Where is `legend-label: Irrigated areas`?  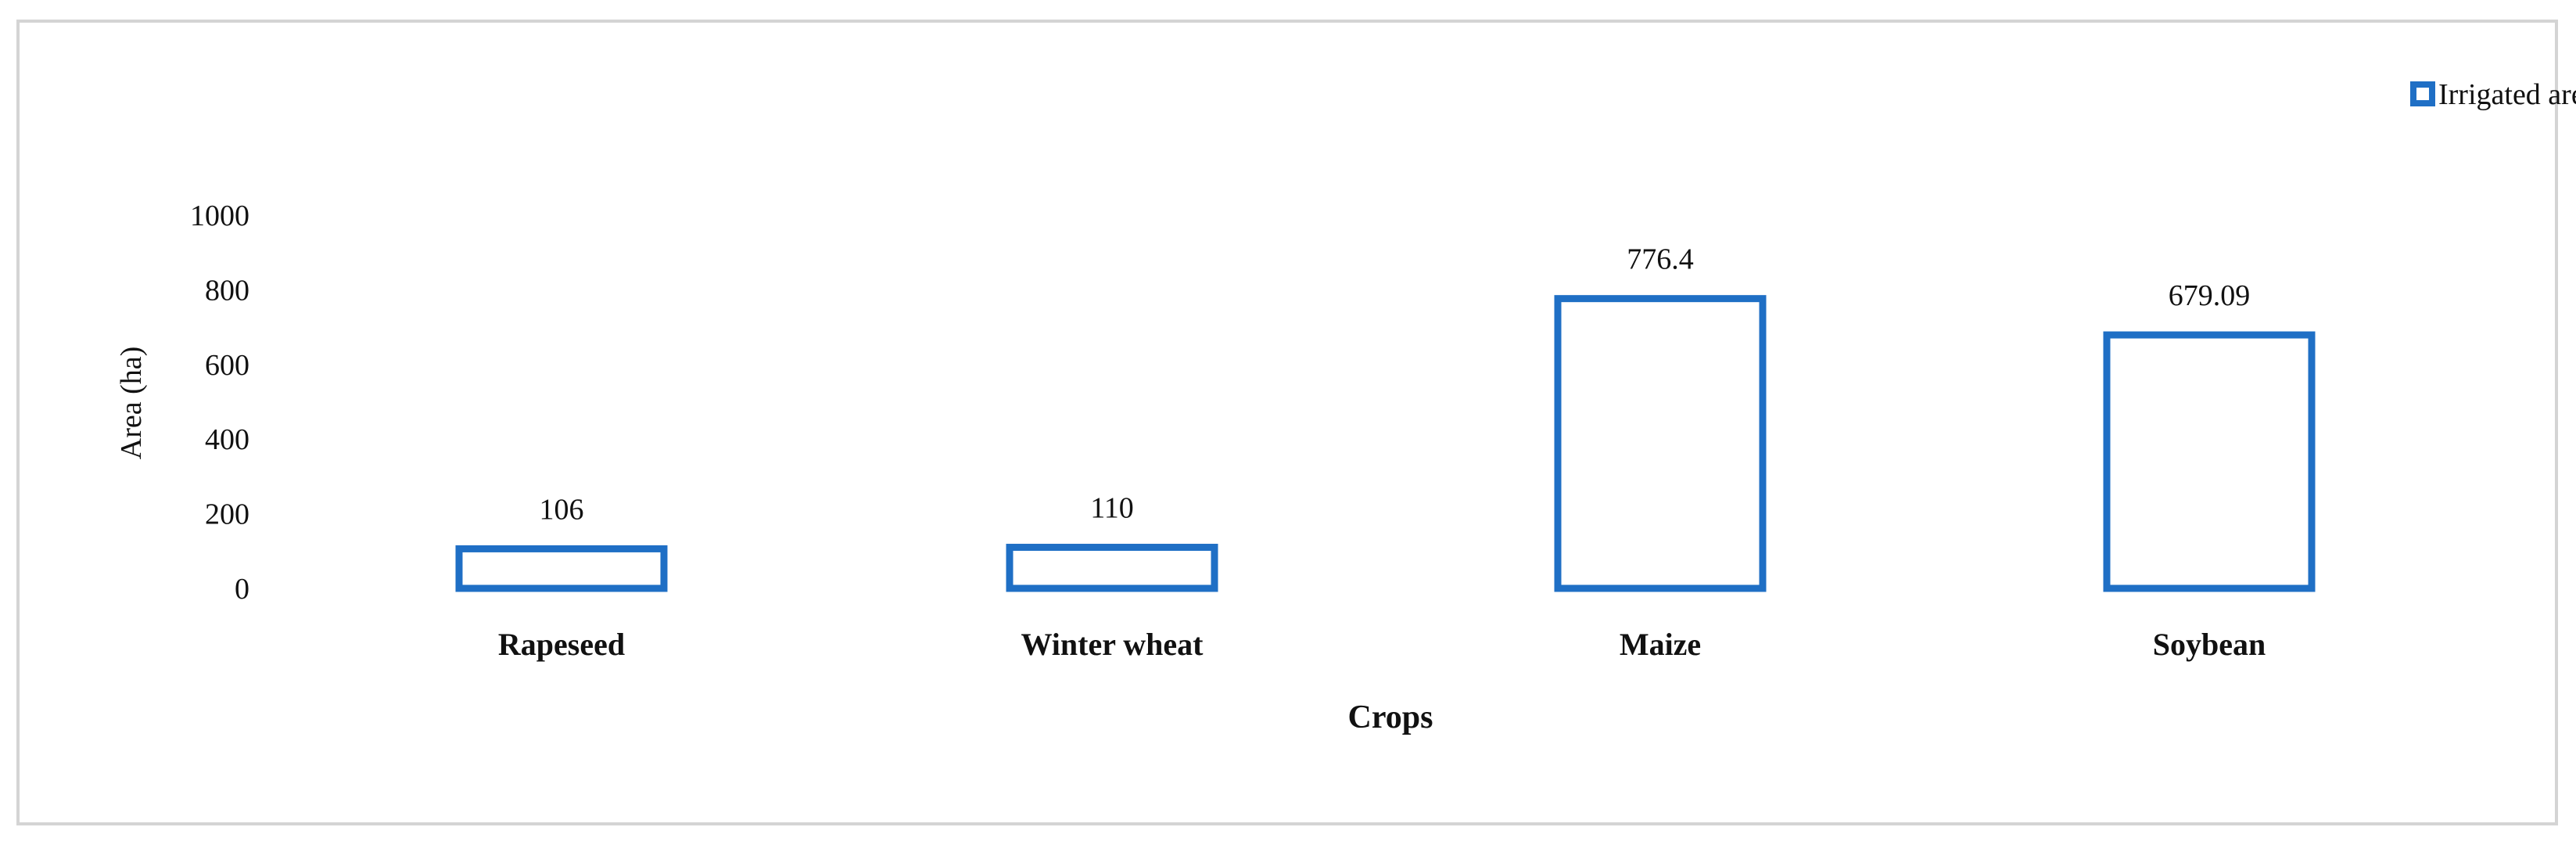 legend-label: Irrigated areas is located at coordinates (2507, 95).